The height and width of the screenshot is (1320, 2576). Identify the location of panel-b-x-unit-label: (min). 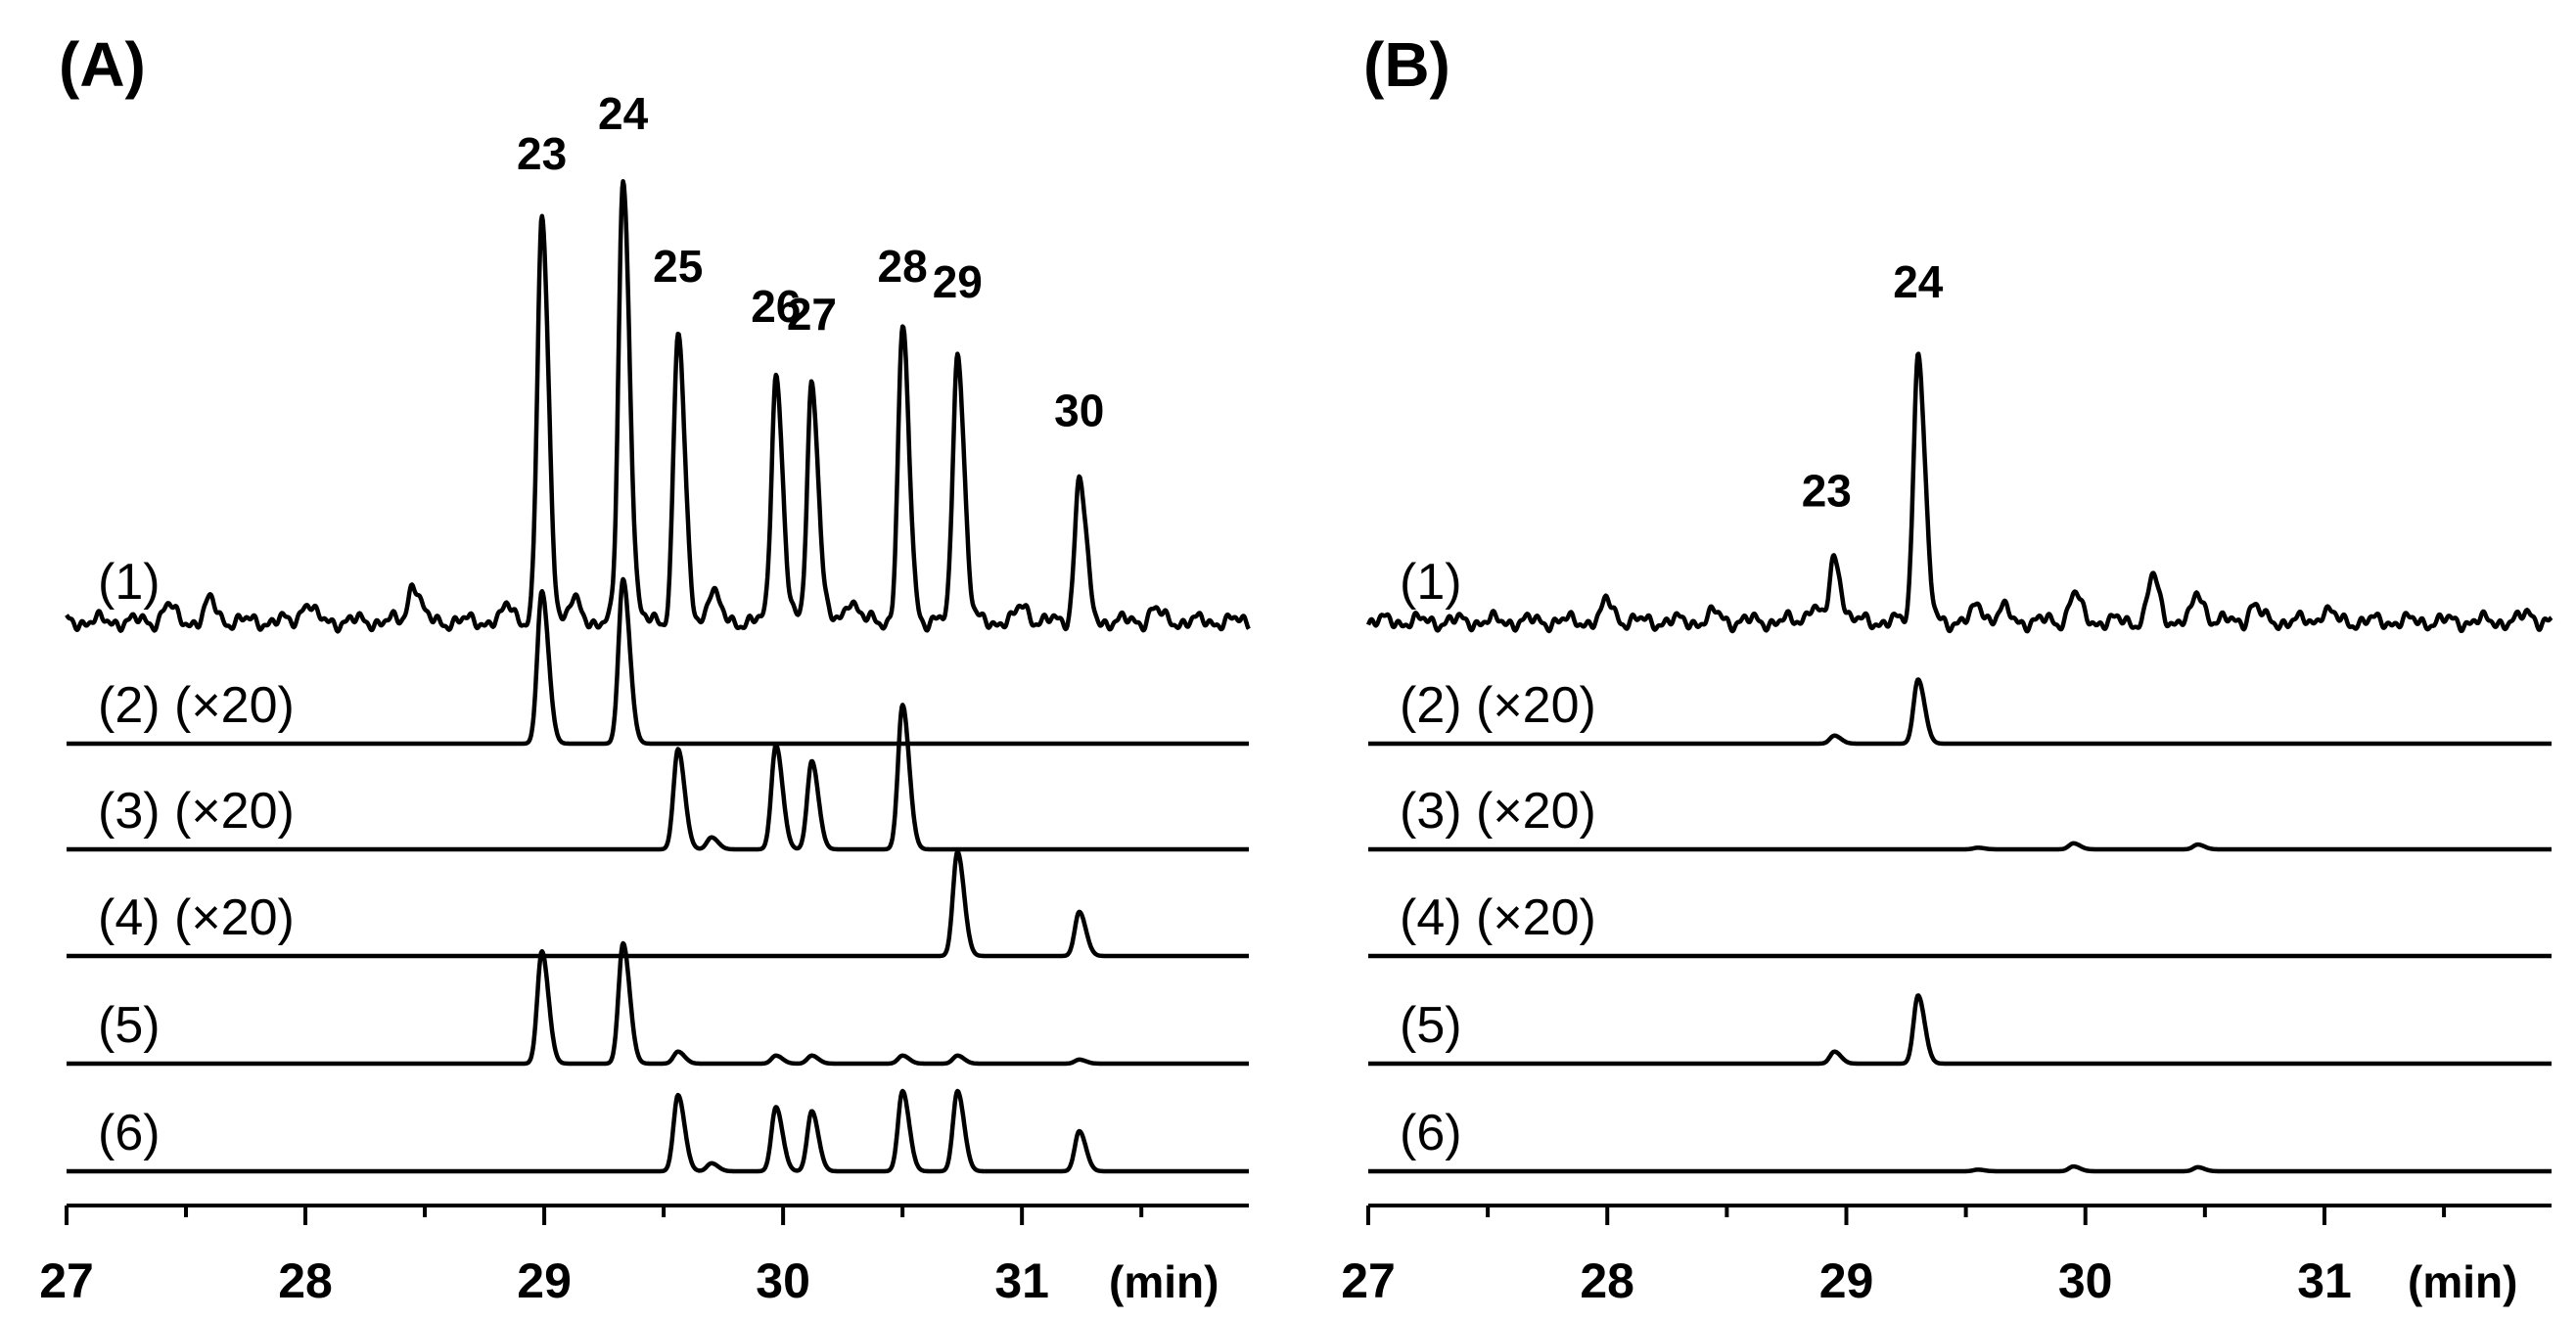
(2462, 1281).